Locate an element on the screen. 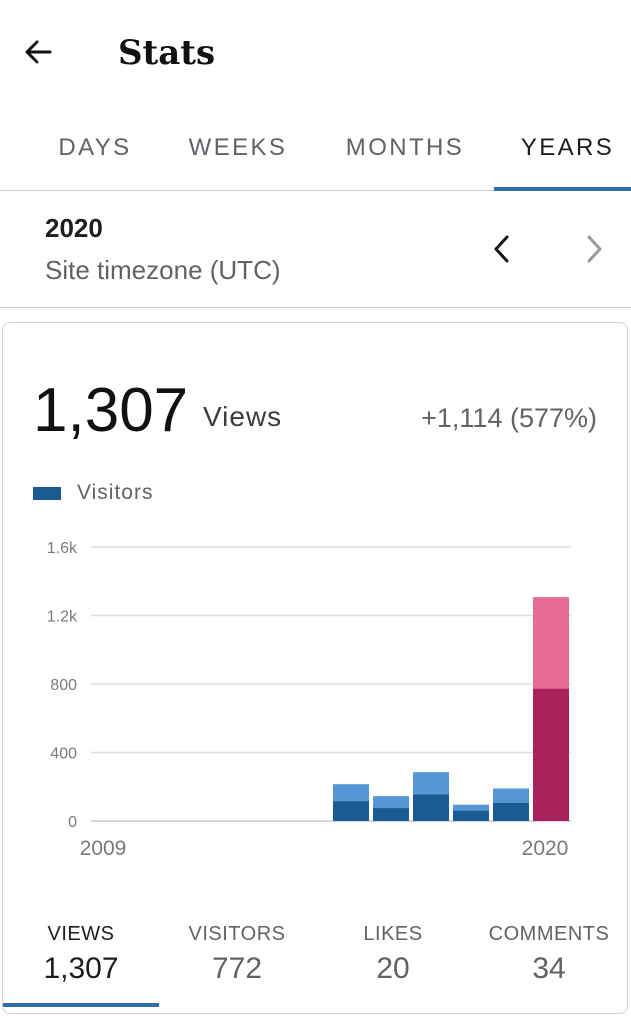 This screenshot has width=631, height=1024. chevron-left-icon is located at coordinates (501, 249).